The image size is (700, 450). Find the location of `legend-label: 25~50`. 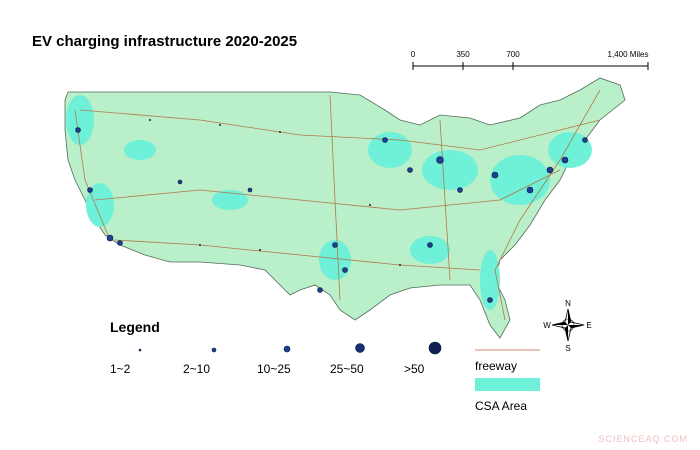

legend-label: 25~50 is located at coordinates (347, 369).